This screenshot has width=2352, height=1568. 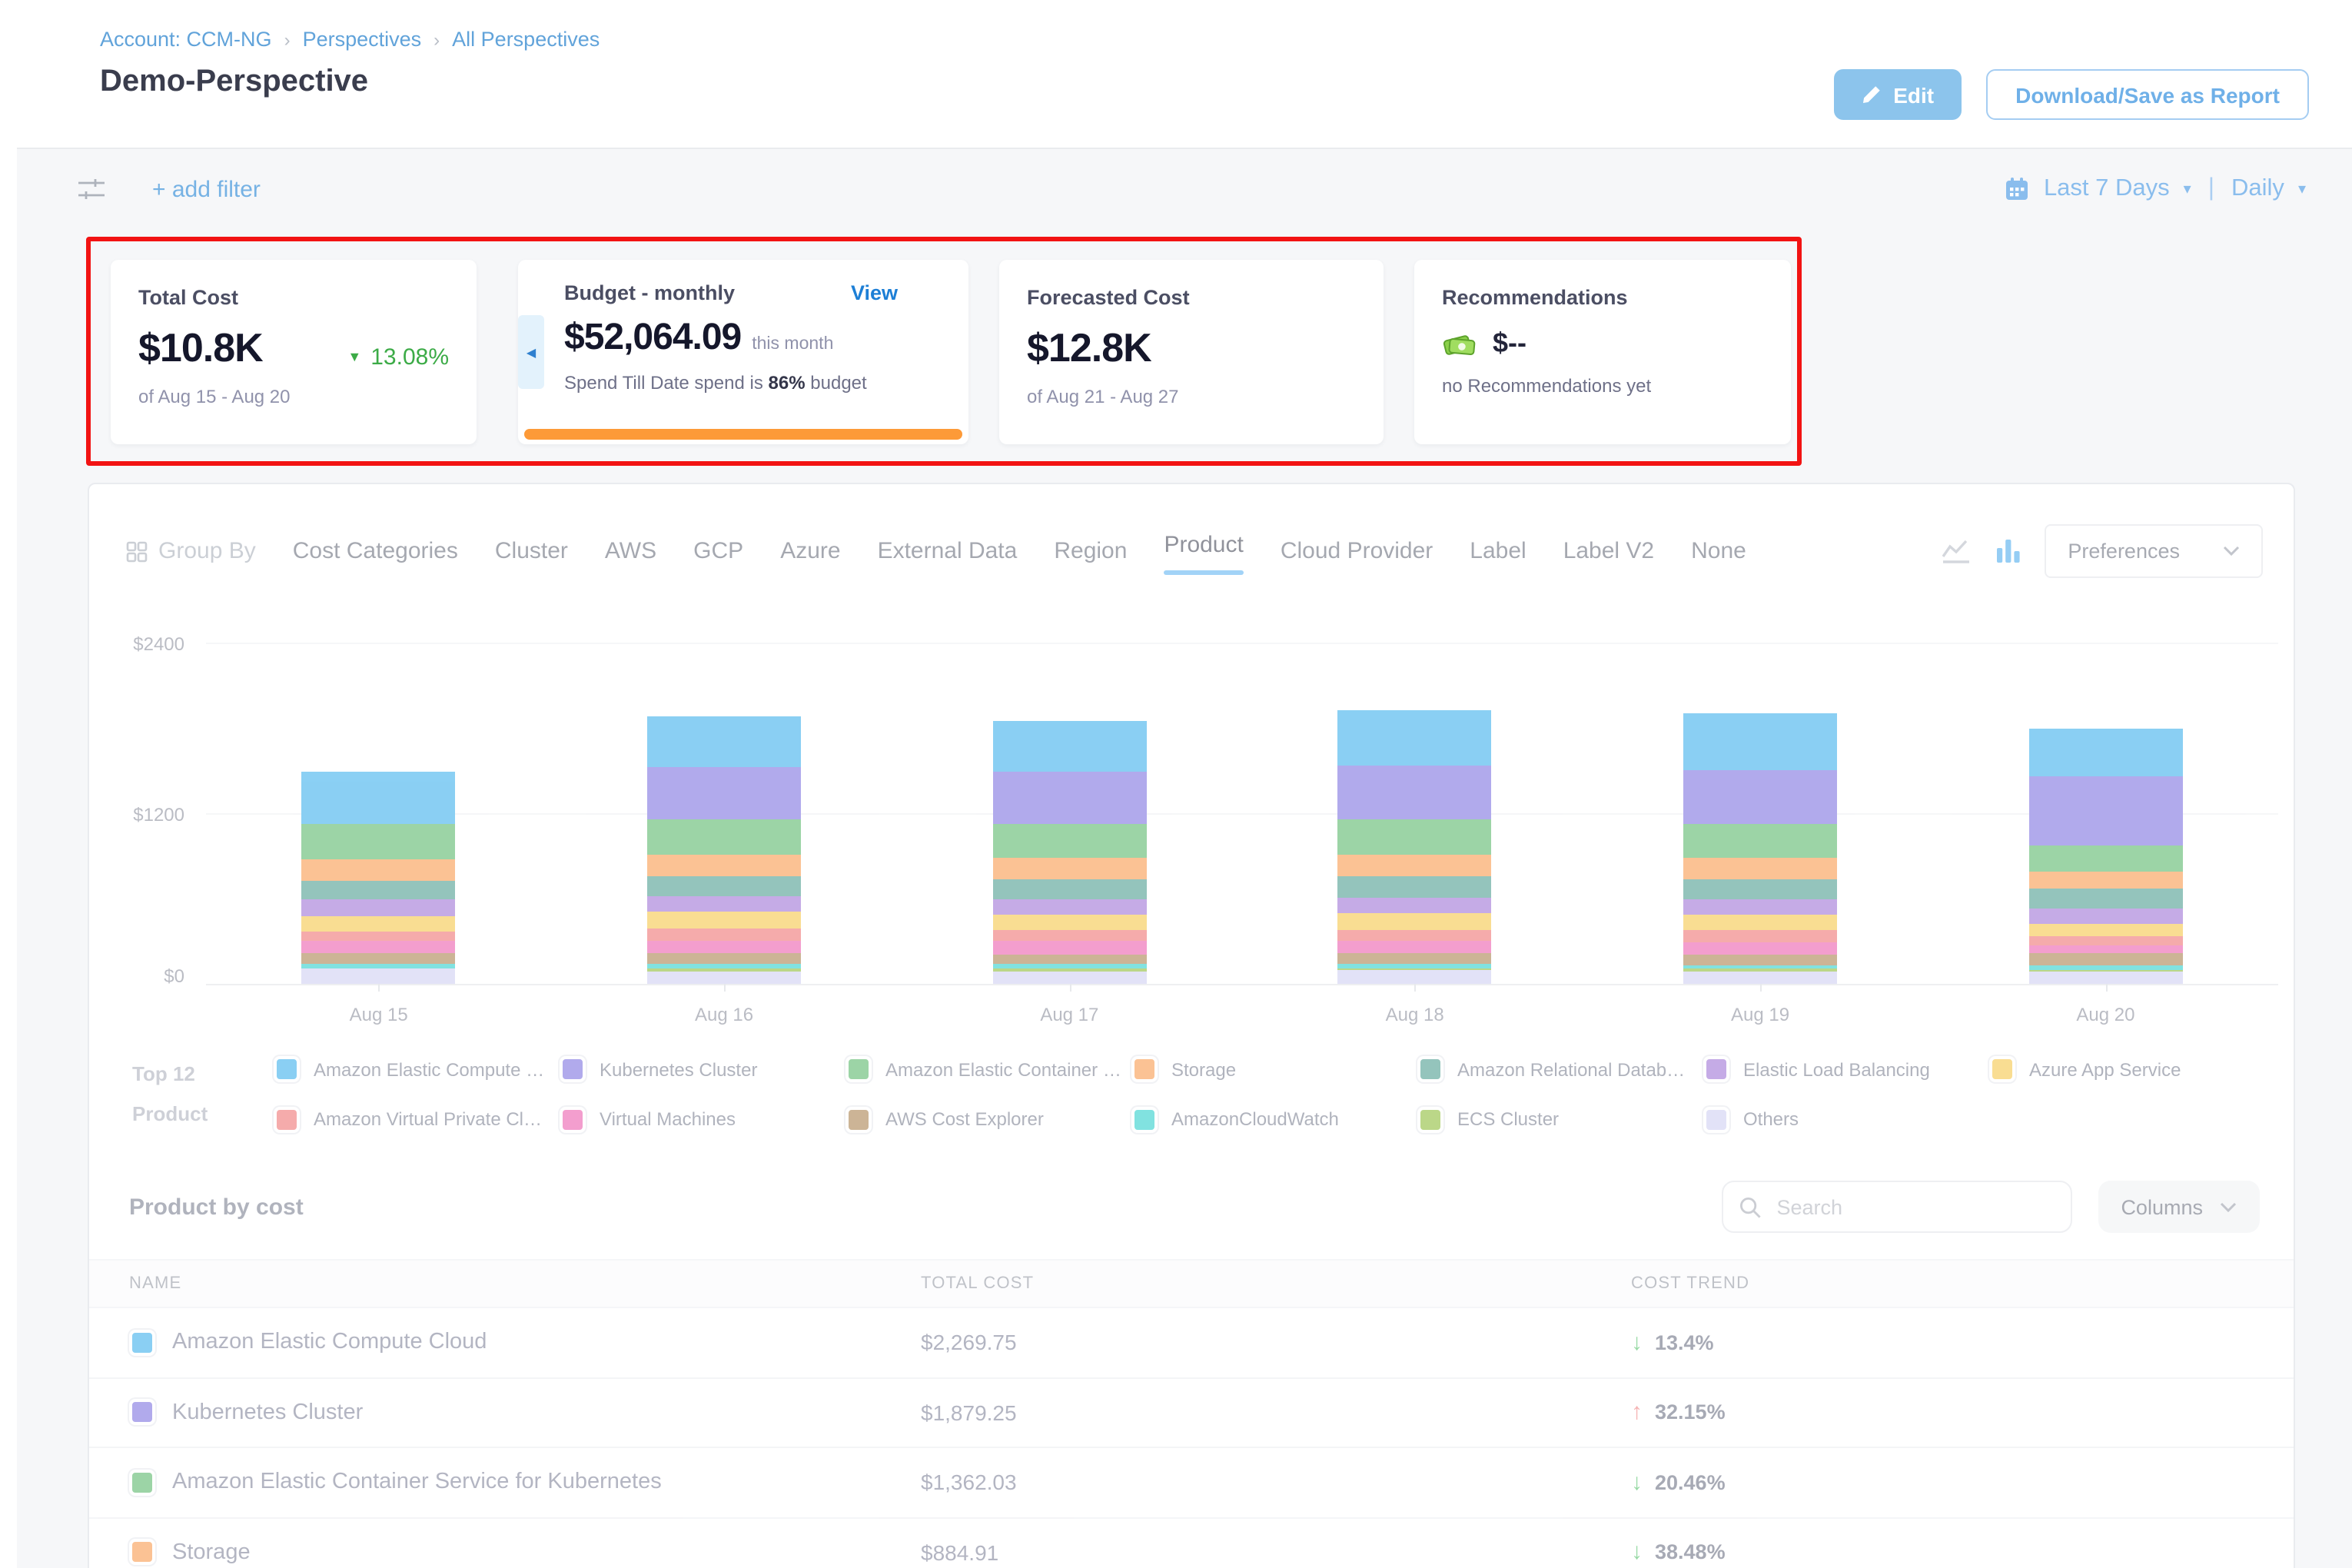 I want to click on breadcrumb-all-perspectives: All Perspectives, so click(x=526, y=39).